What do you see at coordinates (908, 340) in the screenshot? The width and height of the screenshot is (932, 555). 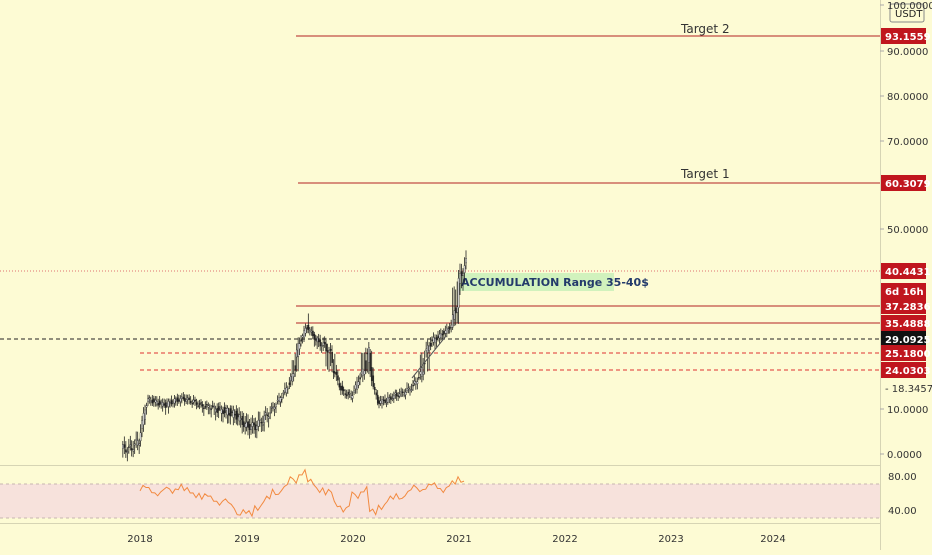 I see `price-tag-text: 29.0925` at bounding box center [908, 340].